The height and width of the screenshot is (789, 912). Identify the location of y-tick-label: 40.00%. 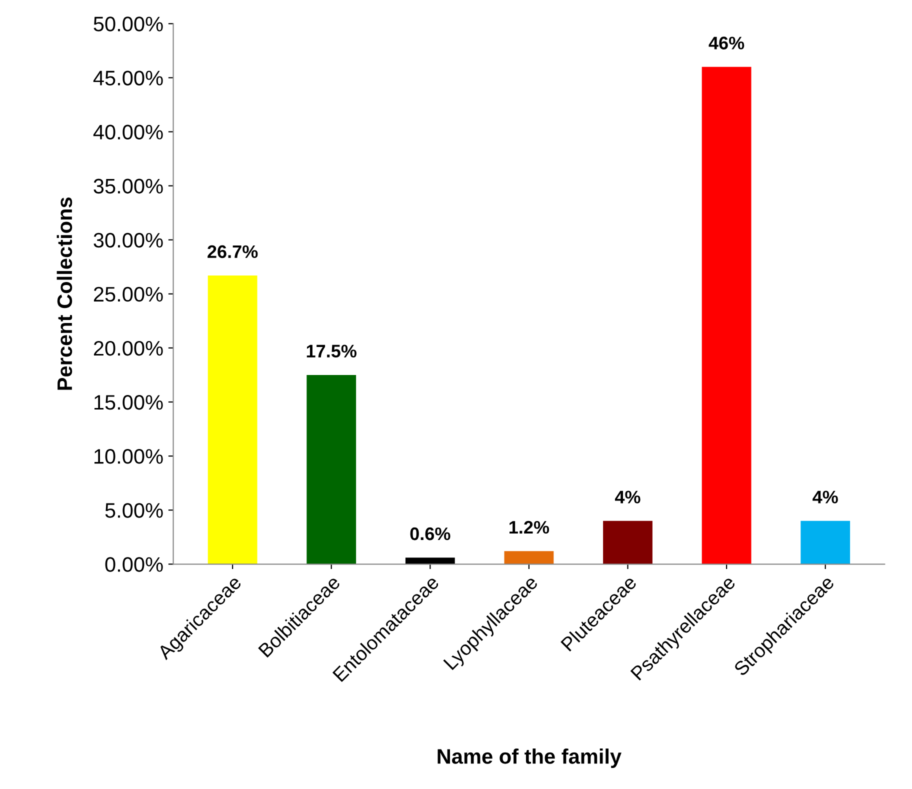
(128, 132).